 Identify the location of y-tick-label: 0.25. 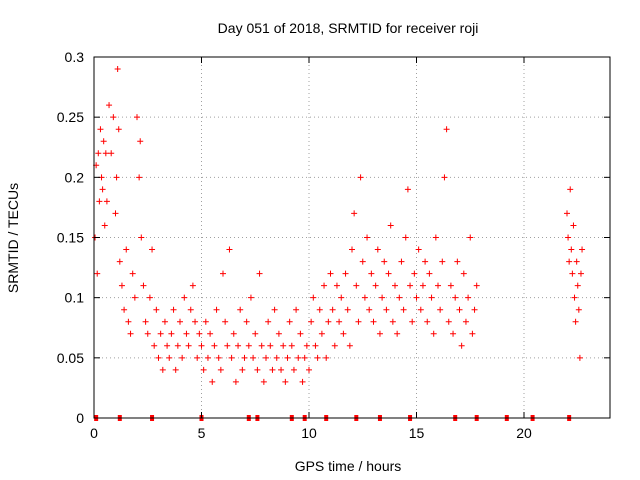
(70, 117).